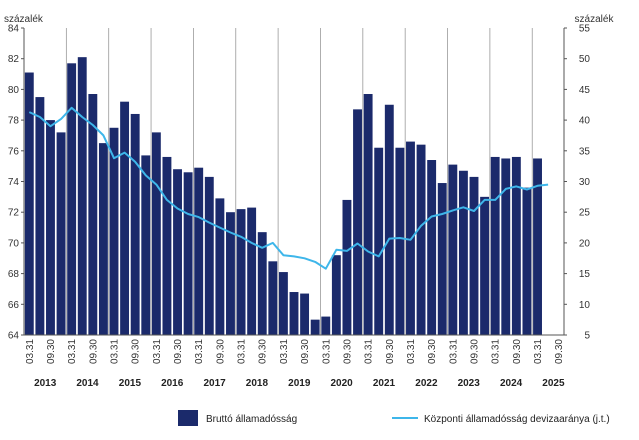 The image size is (639, 440). Describe the element at coordinates (14, 29) in the screenshot. I see `left-tick-label: 84` at that location.